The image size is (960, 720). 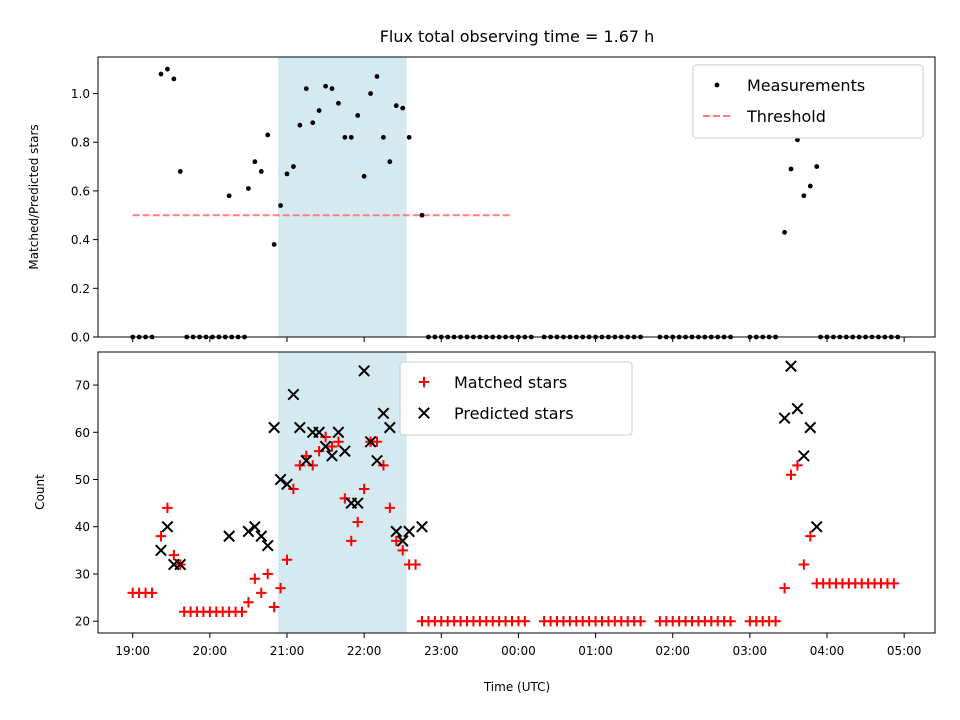 I want to click on y-tick-label: 50, so click(x=82, y=480).